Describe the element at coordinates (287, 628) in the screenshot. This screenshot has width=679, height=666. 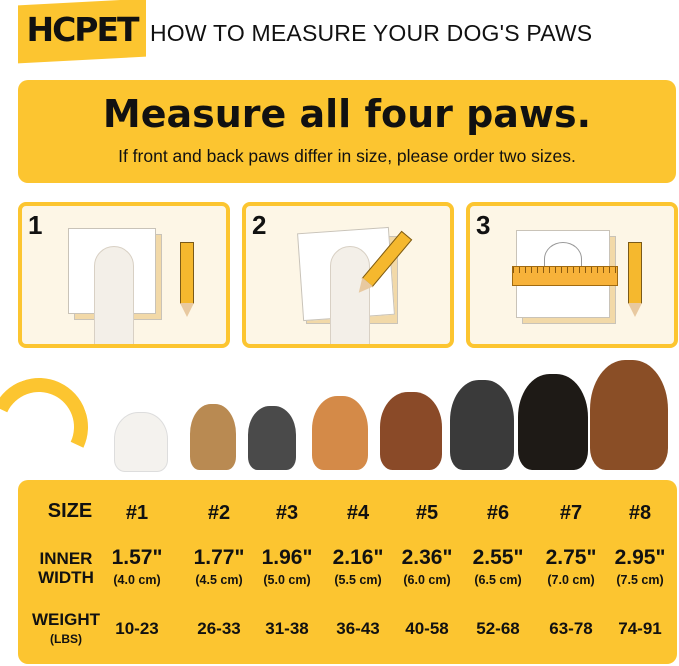
I see `size-3-weight: 31-38` at that location.